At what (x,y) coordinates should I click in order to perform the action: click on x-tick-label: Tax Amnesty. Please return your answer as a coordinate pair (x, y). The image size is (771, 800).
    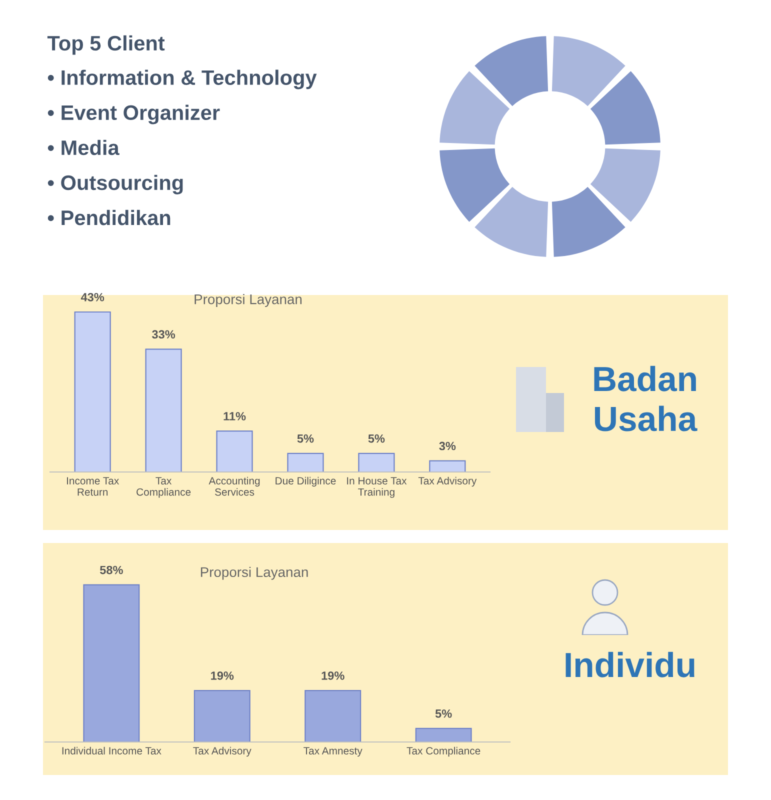
    Looking at the image, I should click on (333, 752).